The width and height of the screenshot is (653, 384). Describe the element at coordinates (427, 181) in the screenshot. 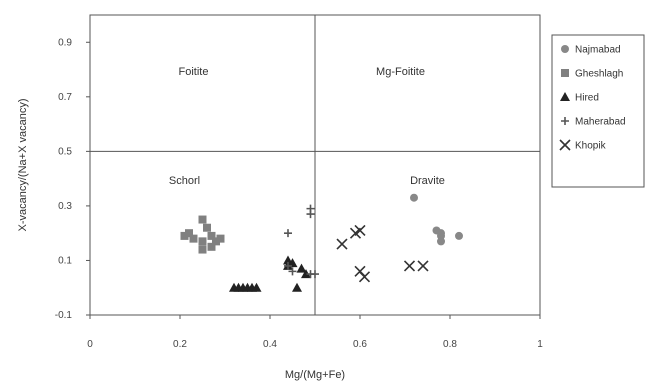

I see `region-label: Dravite` at that location.